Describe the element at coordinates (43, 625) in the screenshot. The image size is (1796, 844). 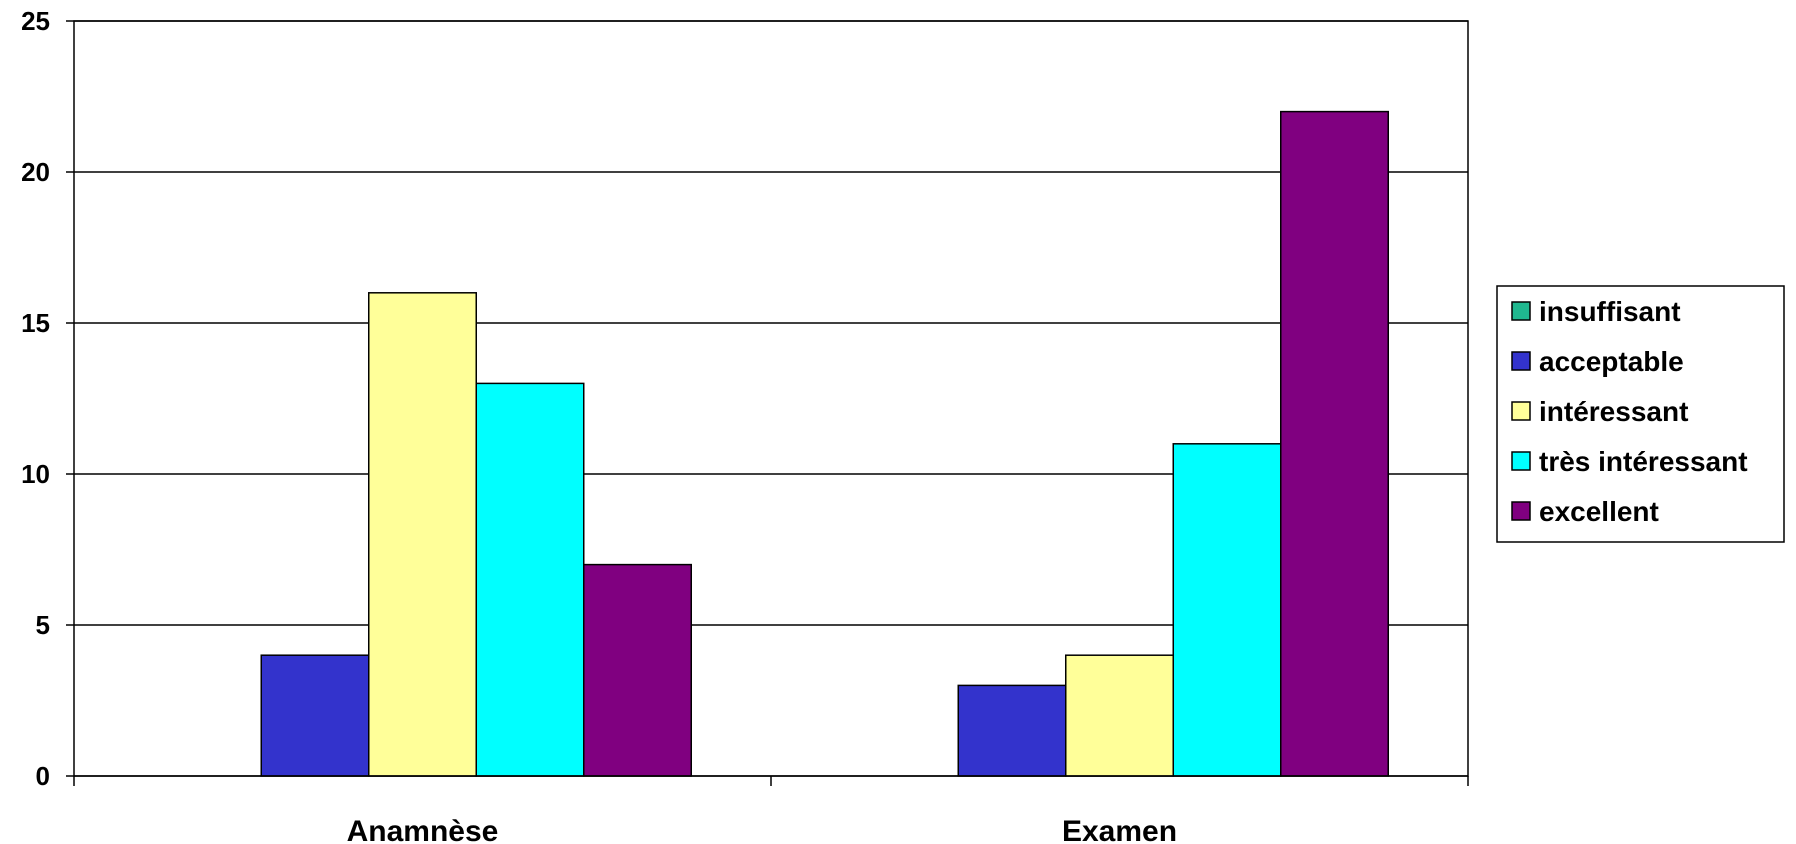
I see `y-tick-label: 5` at that location.